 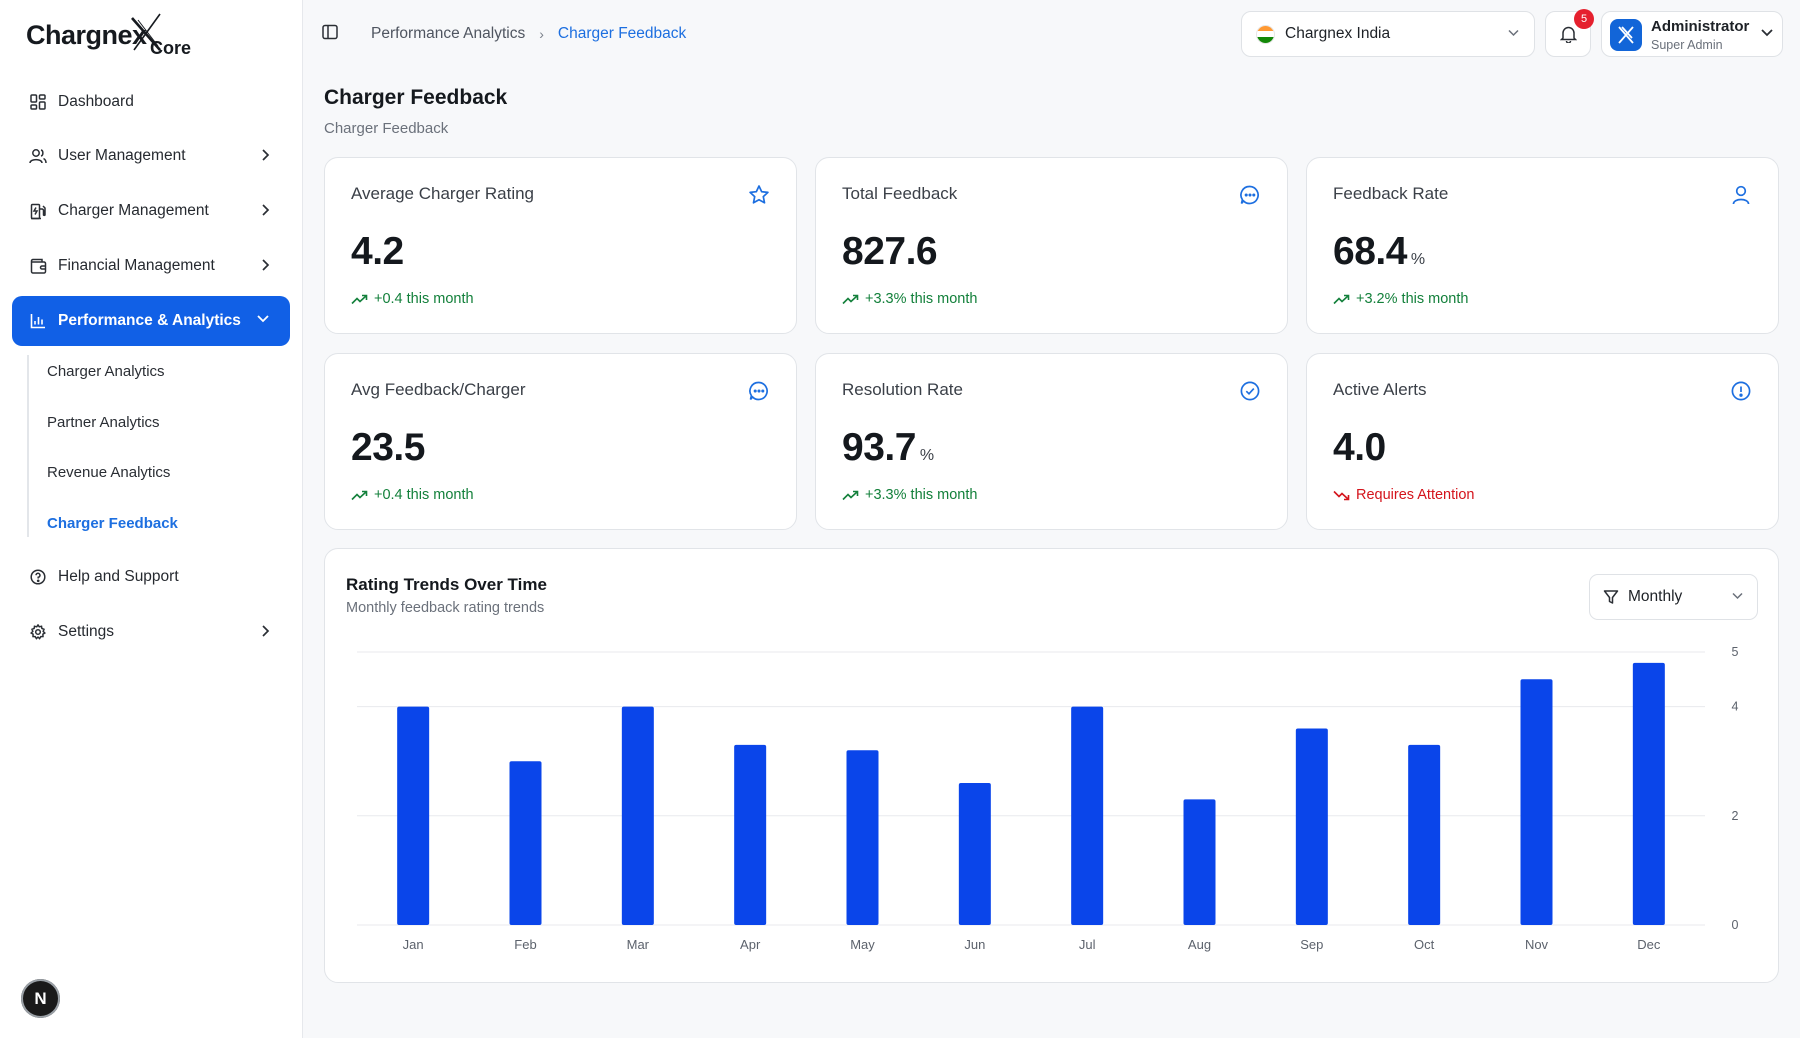 I want to click on bar-jul, so click(x=1087, y=815).